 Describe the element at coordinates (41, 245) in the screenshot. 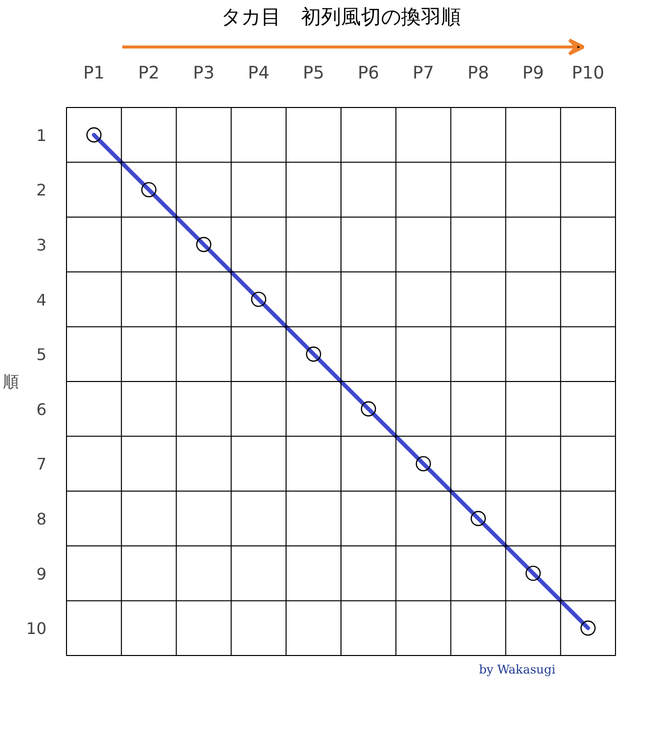

I see `y-tick-label: 3` at that location.